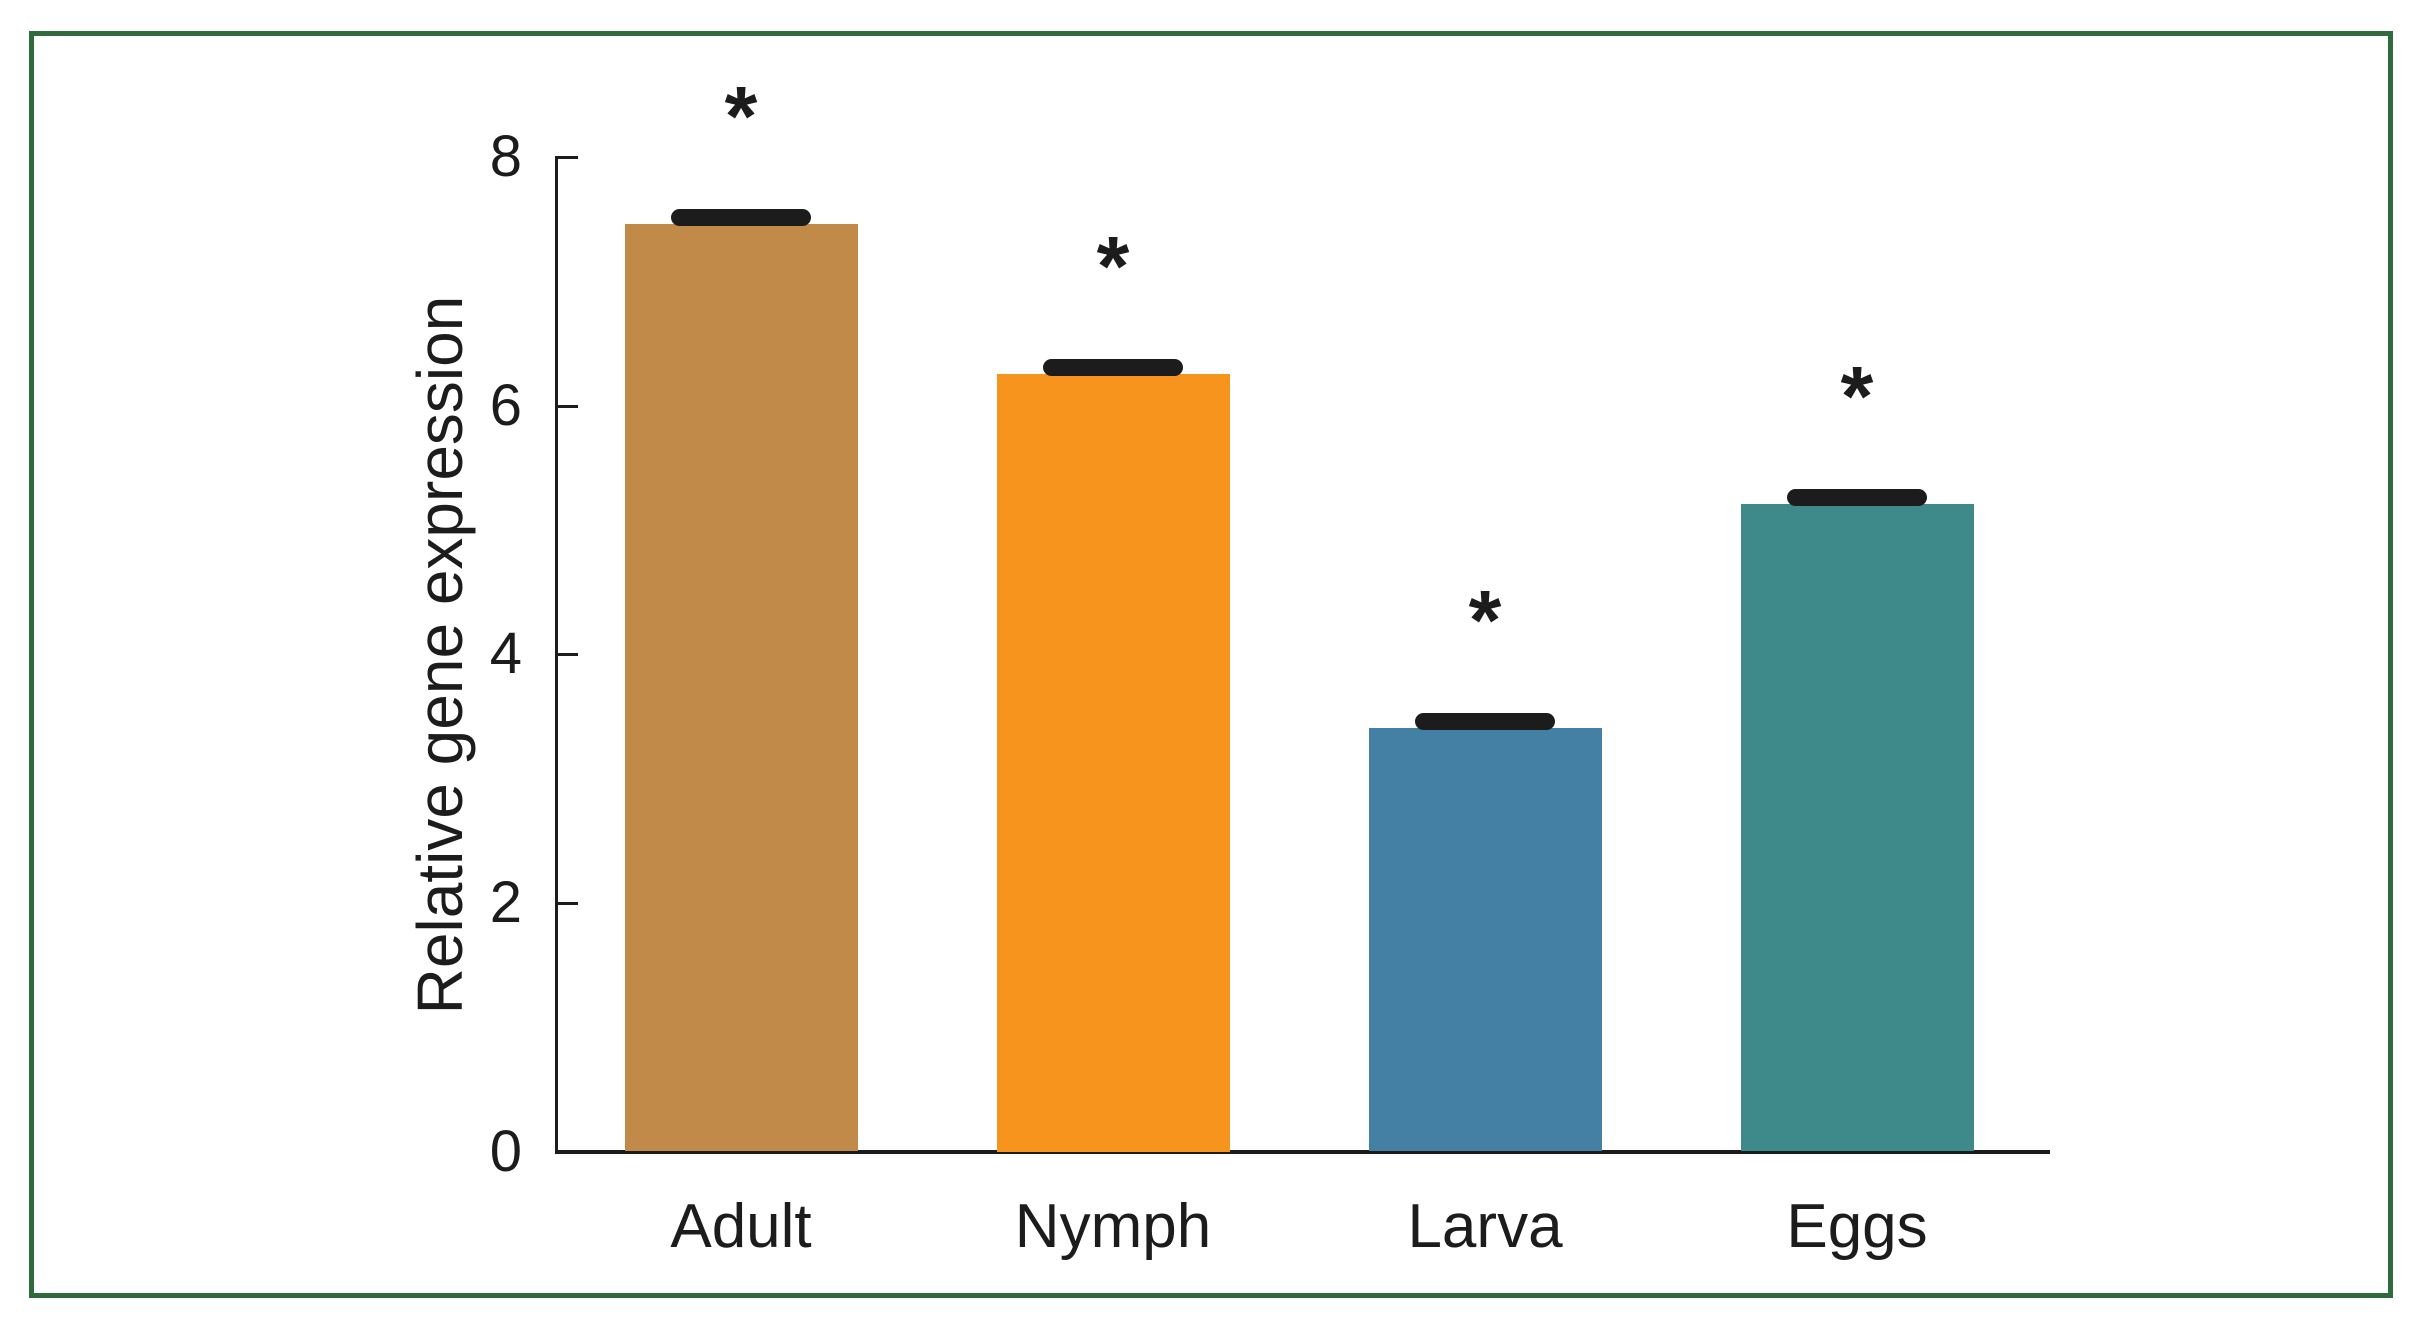 The height and width of the screenshot is (1330, 2423). Describe the element at coordinates (505, 156) in the screenshot. I see `y-tick-label: 8` at that location.